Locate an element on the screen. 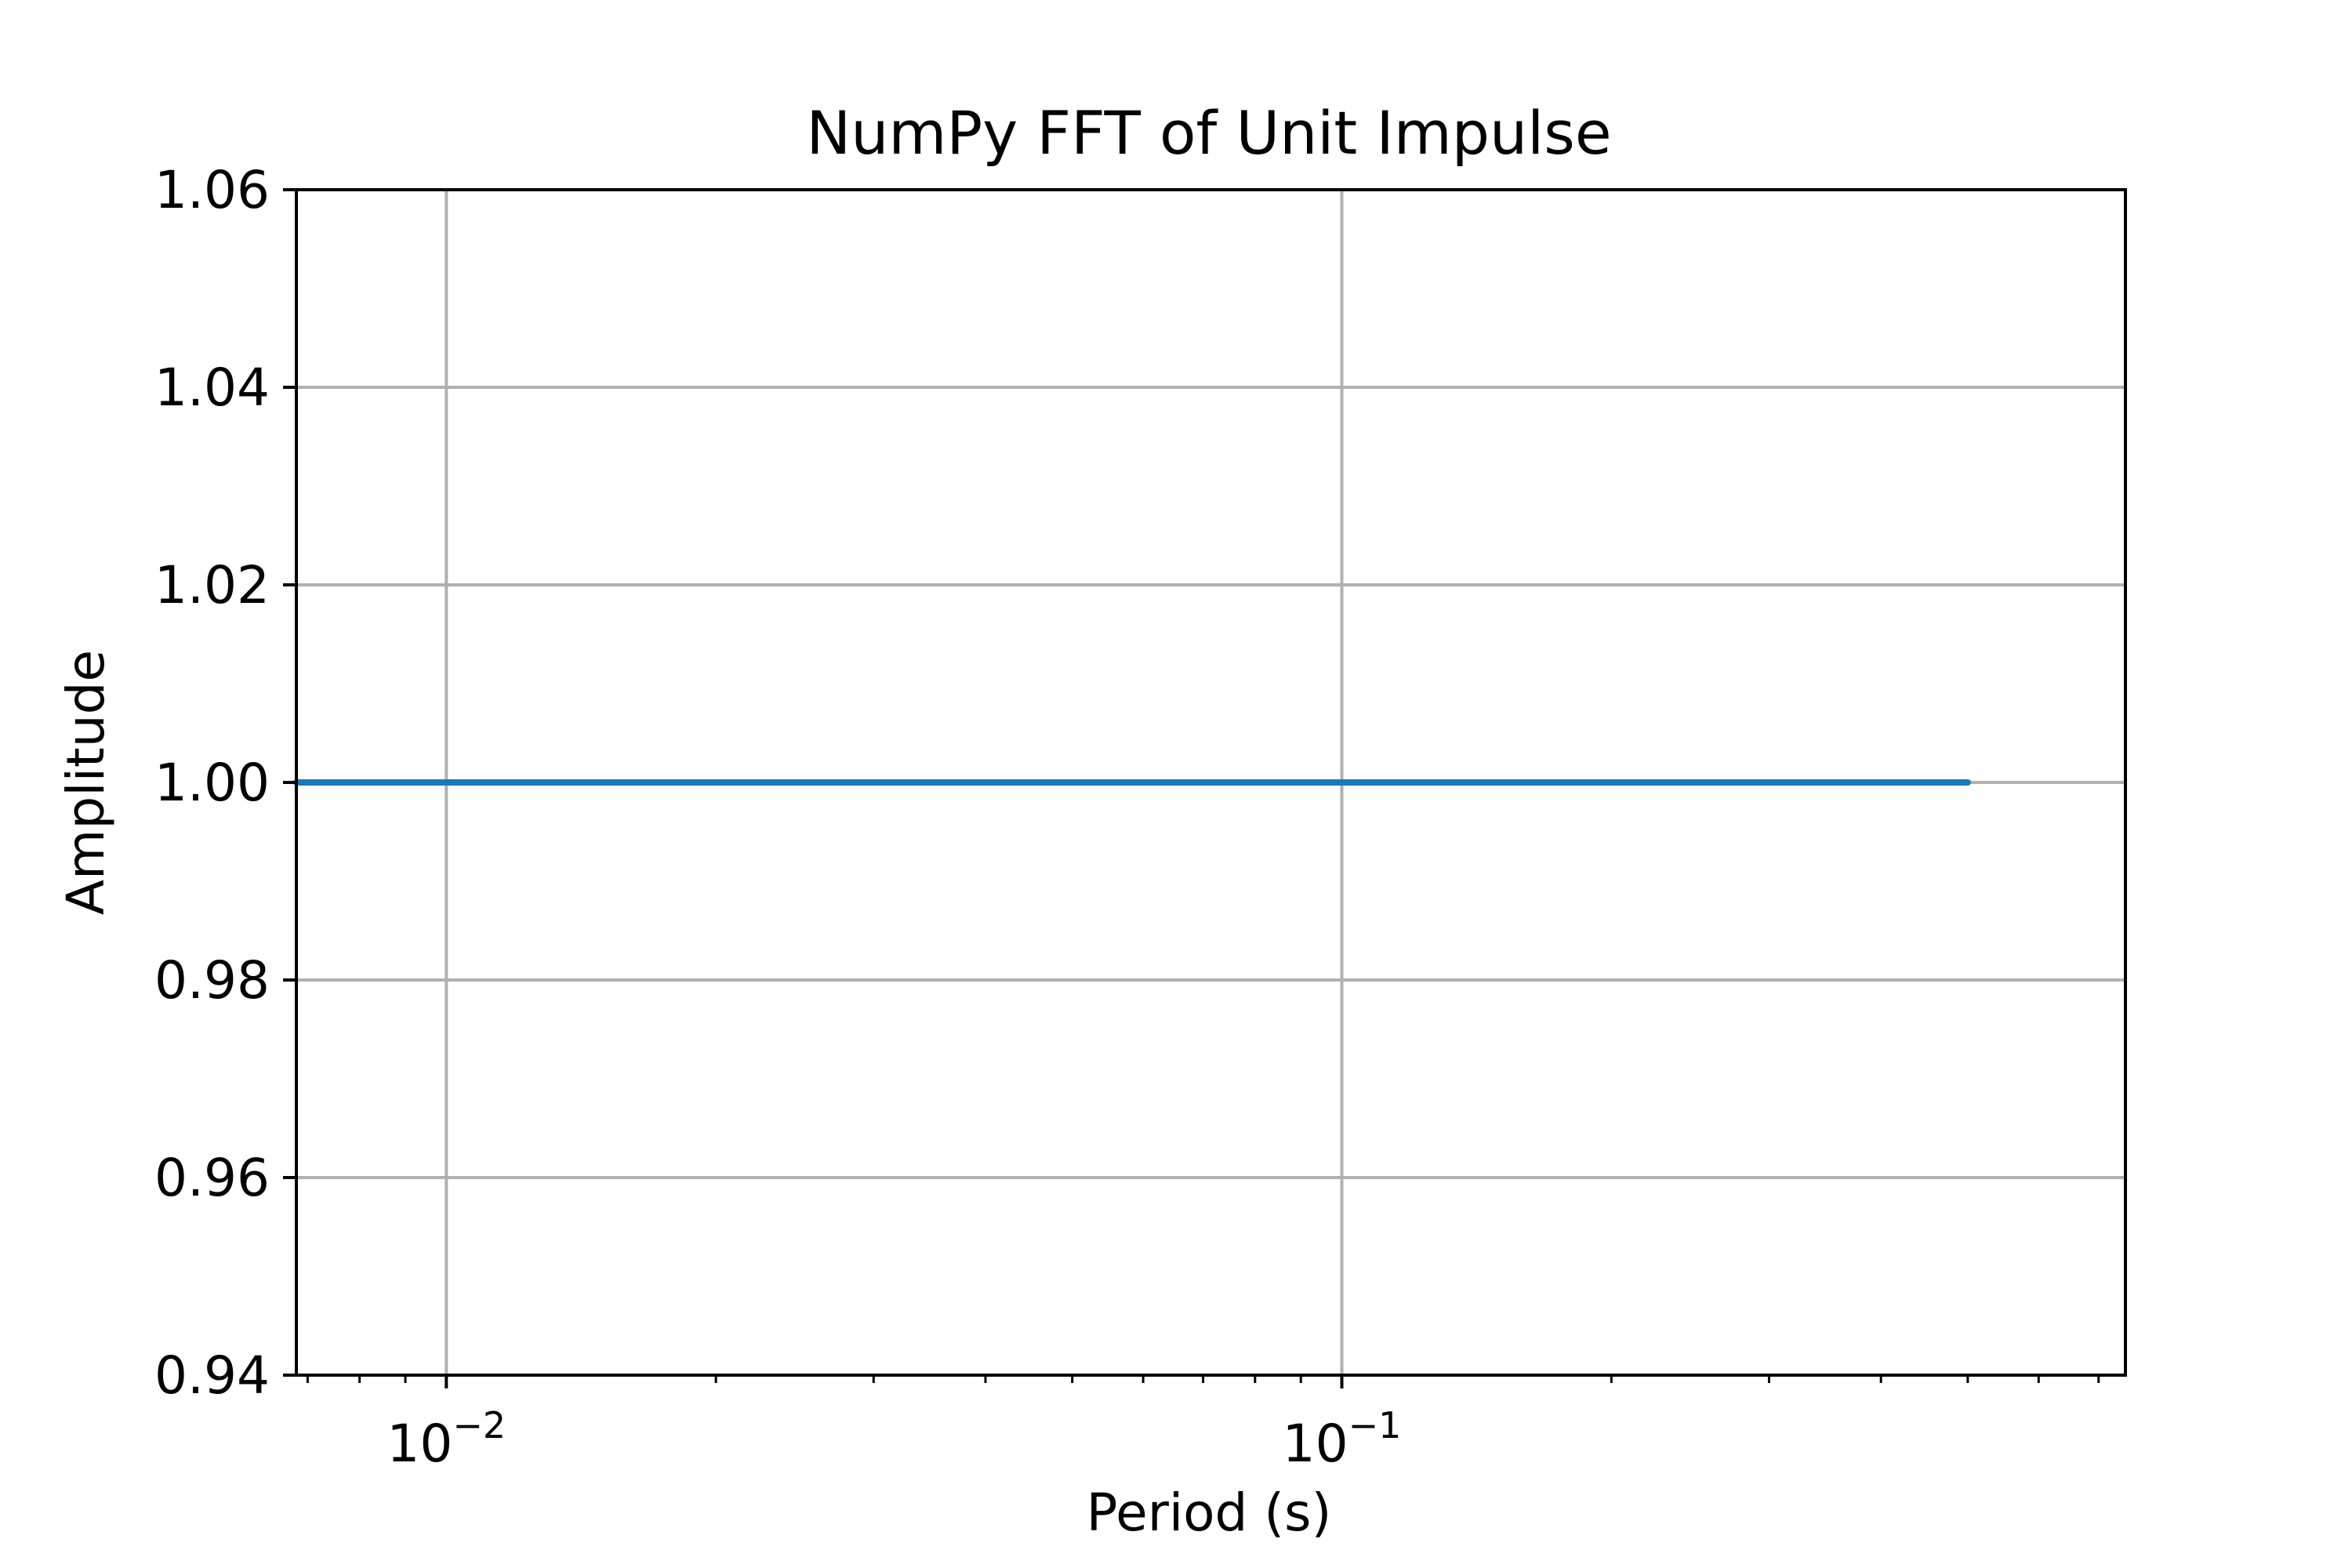 The width and height of the screenshot is (2352, 1568). y-tick-label: 0.94 is located at coordinates (212, 1375).